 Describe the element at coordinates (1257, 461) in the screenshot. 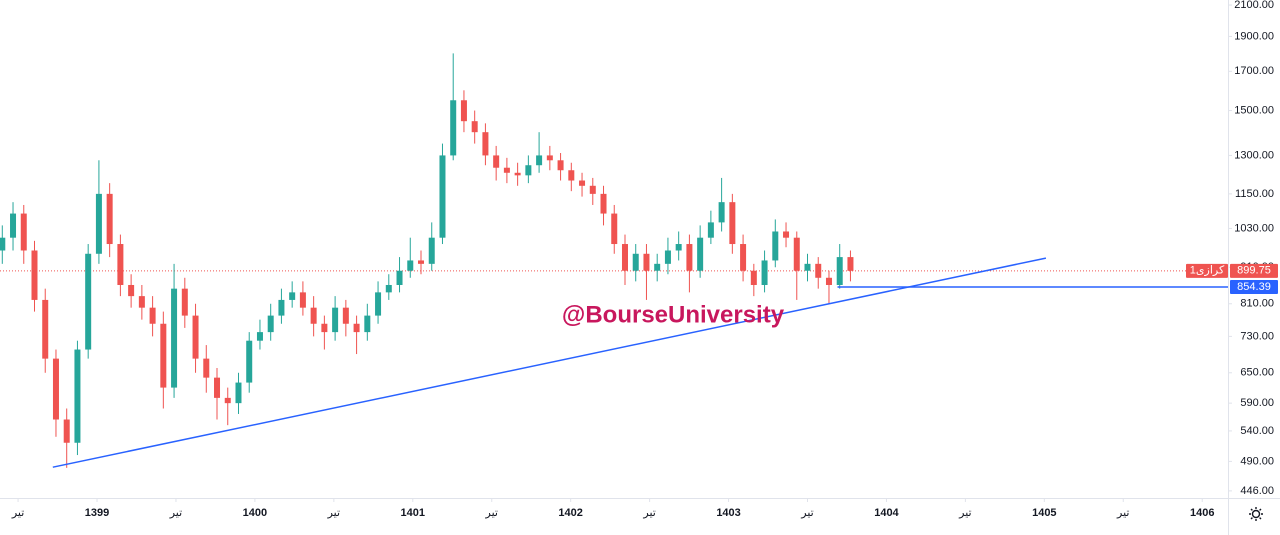

I see `y-tick-label: 490.00` at that location.